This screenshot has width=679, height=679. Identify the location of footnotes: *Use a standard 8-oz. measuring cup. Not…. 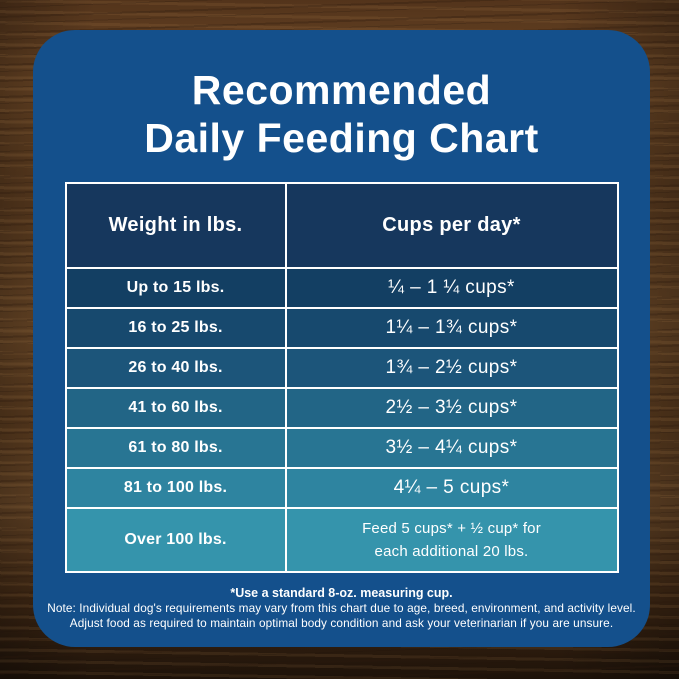
(341, 608).